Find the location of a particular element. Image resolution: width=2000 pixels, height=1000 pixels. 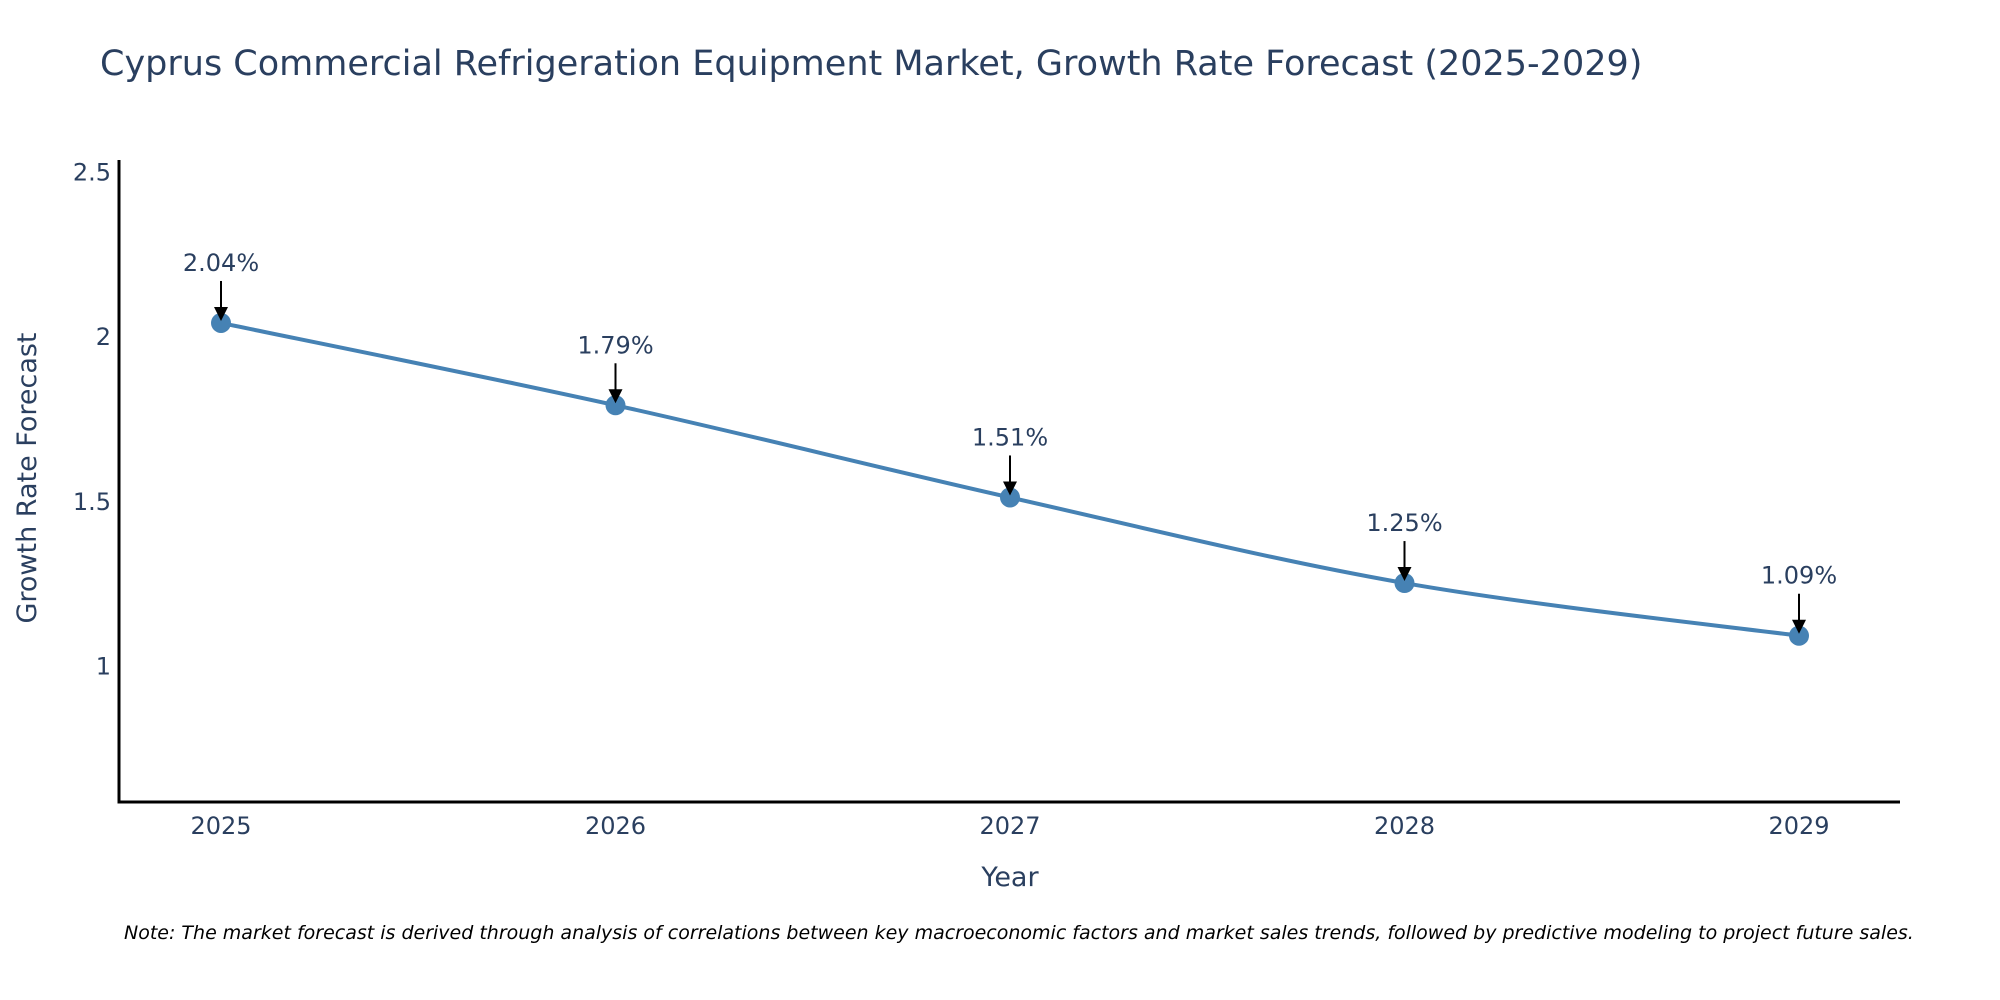

data-label: 1.25% is located at coordinates (1404, 523).